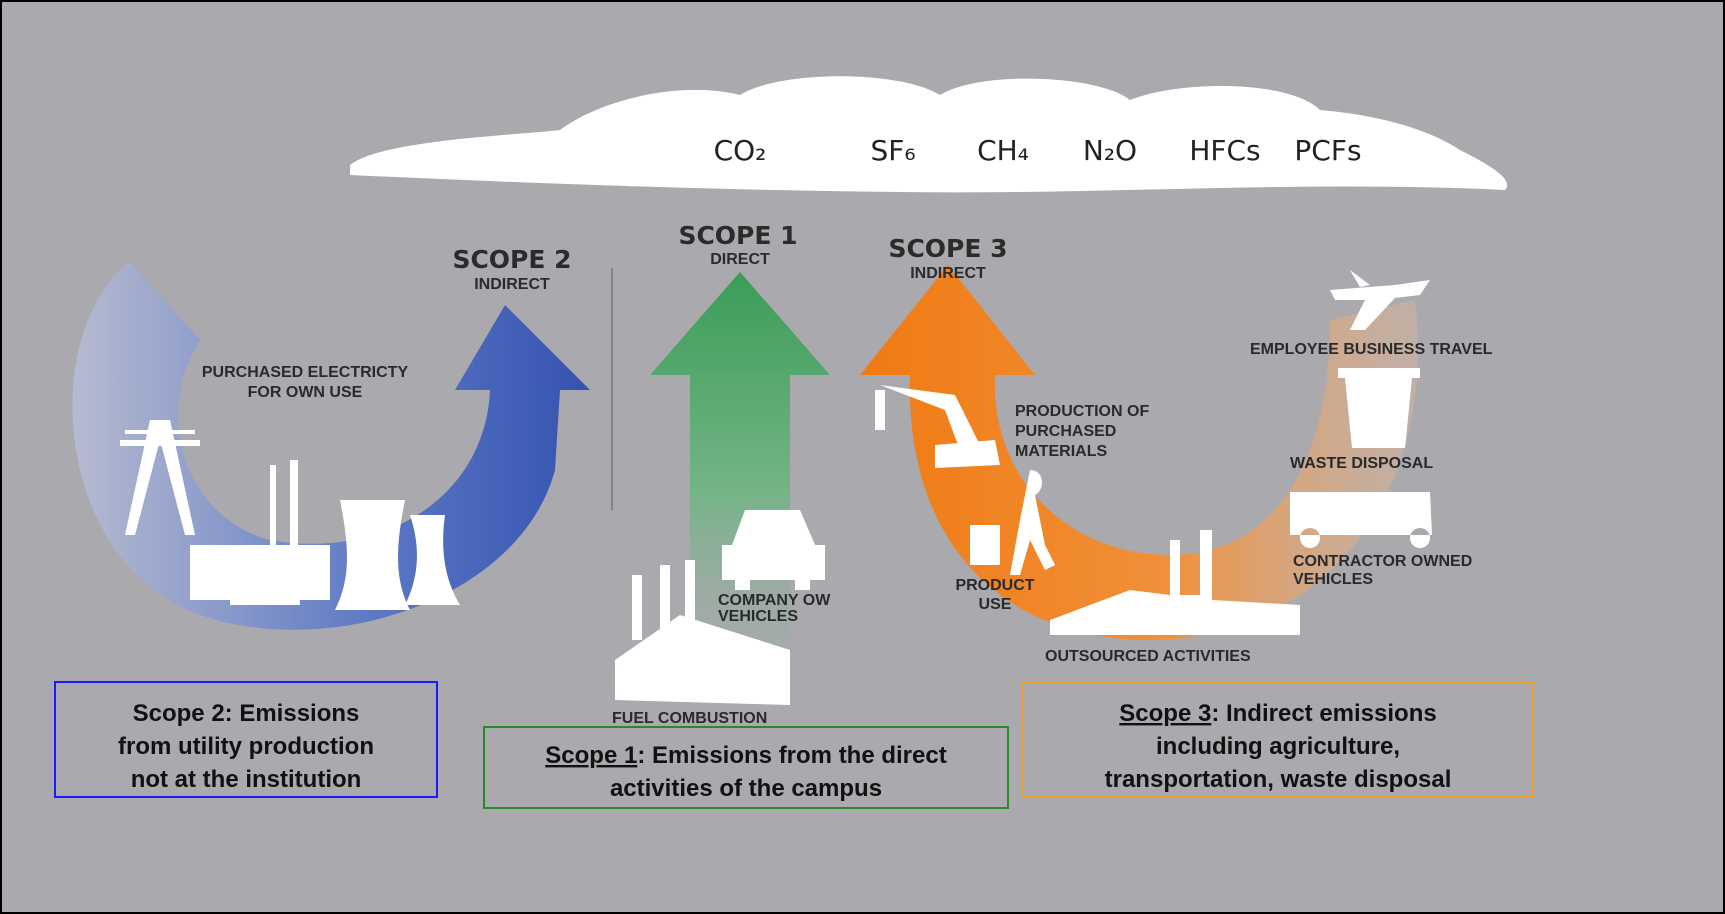  I want to click on gas: HFCs, so click(1224, 150).